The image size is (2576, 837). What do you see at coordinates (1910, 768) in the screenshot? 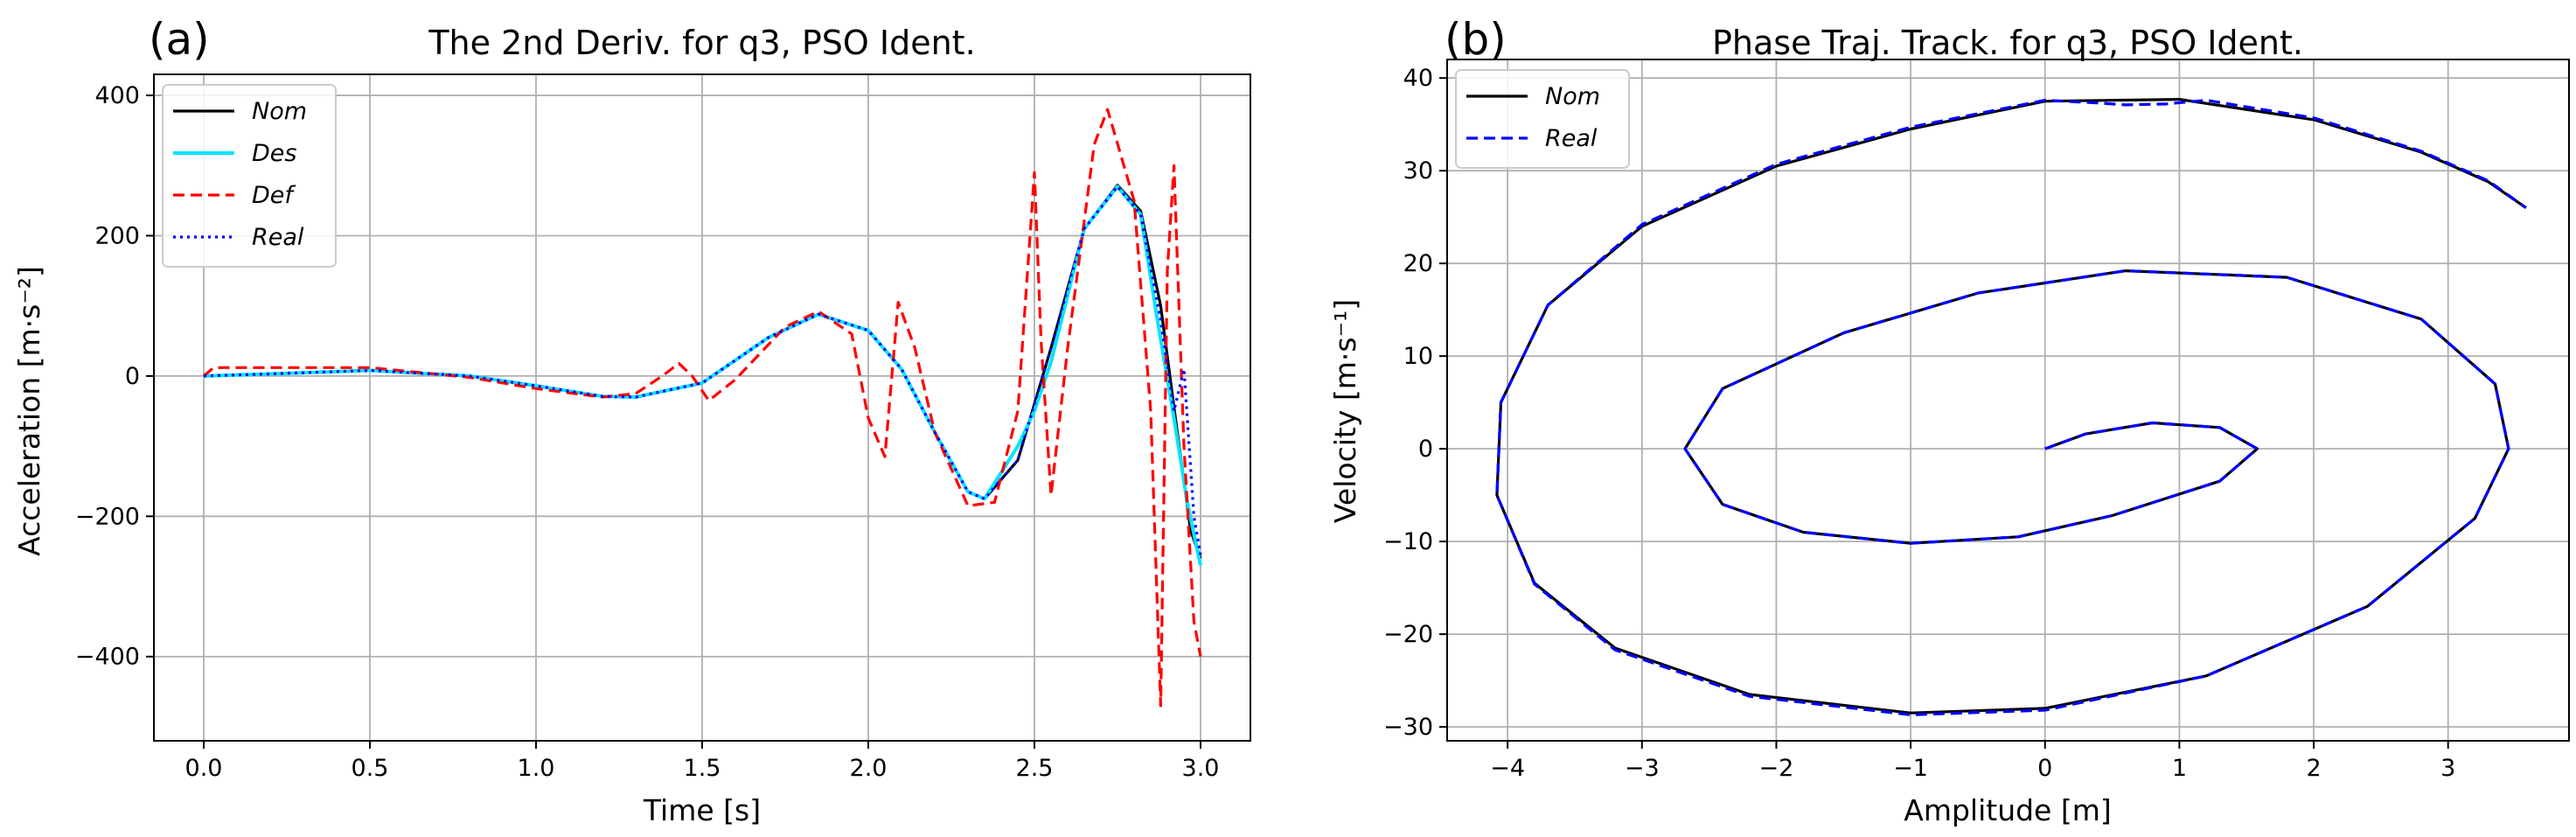
I see `panel-b-x-tick-label: −1` at bounding box center [1910, 768].